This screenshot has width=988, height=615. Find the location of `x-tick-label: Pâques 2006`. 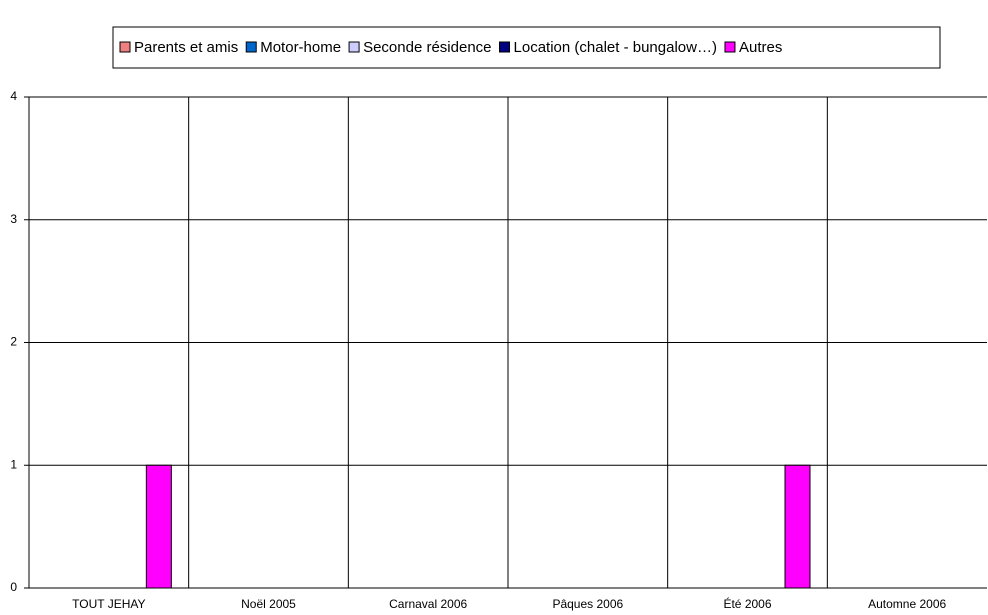

x-tick-label: Pâques 2006 is located at coordinates (587, 604).